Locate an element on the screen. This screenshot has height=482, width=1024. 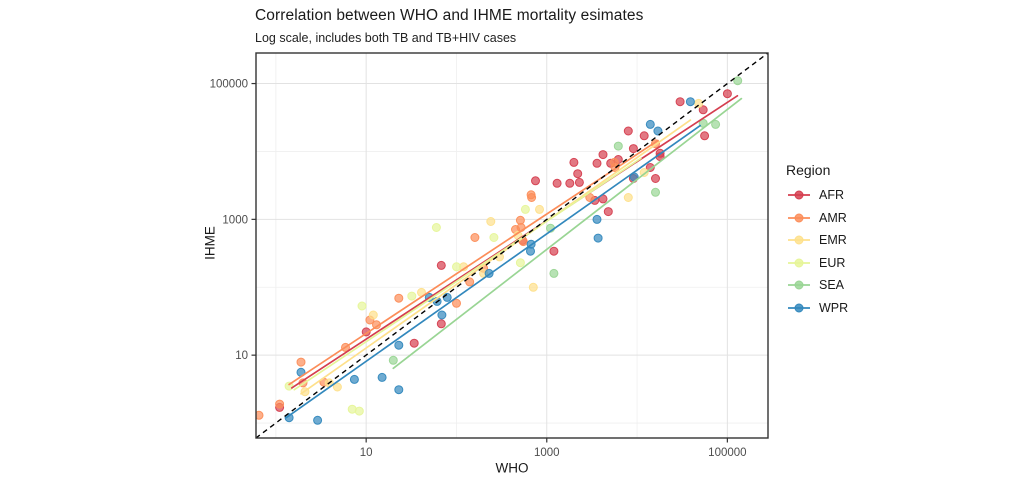
legend-key-sea is located at coordinates (799, 285).